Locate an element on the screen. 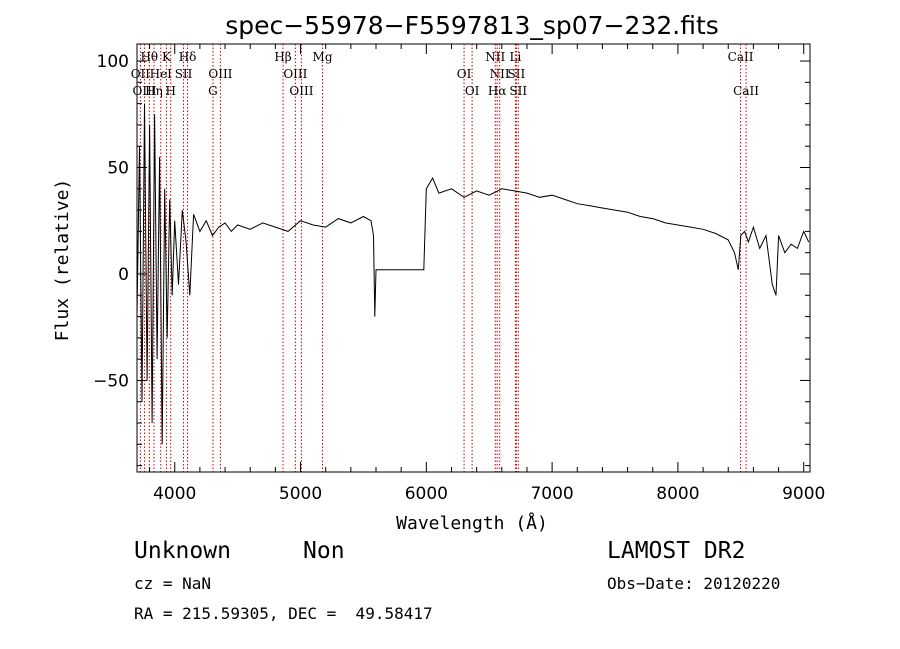 The image size is (900, 649). line-label: Li is located at coordinates (515, 57).